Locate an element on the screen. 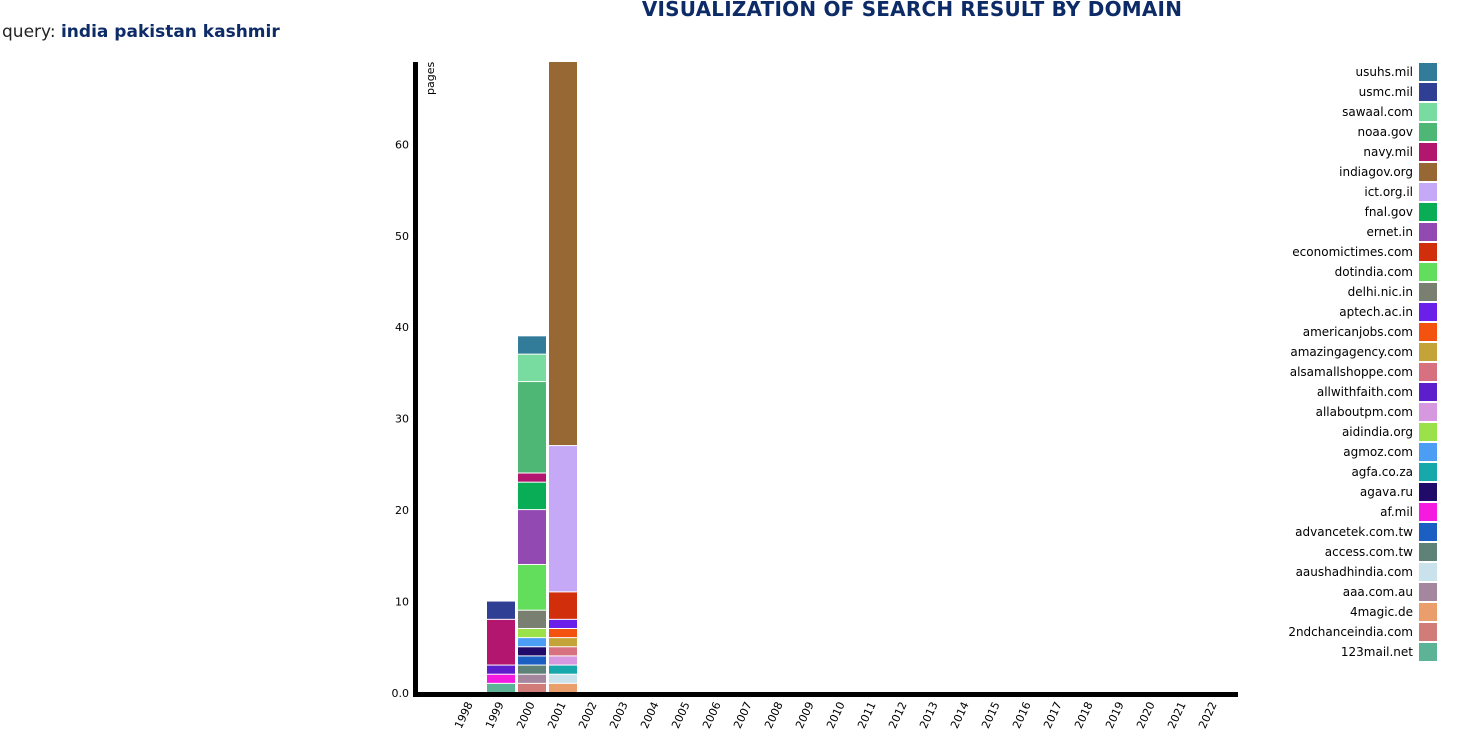 The height and width of the screenshot is (738, 1480). legend-label: fnal.gov is located at coordinates (1389, 212).